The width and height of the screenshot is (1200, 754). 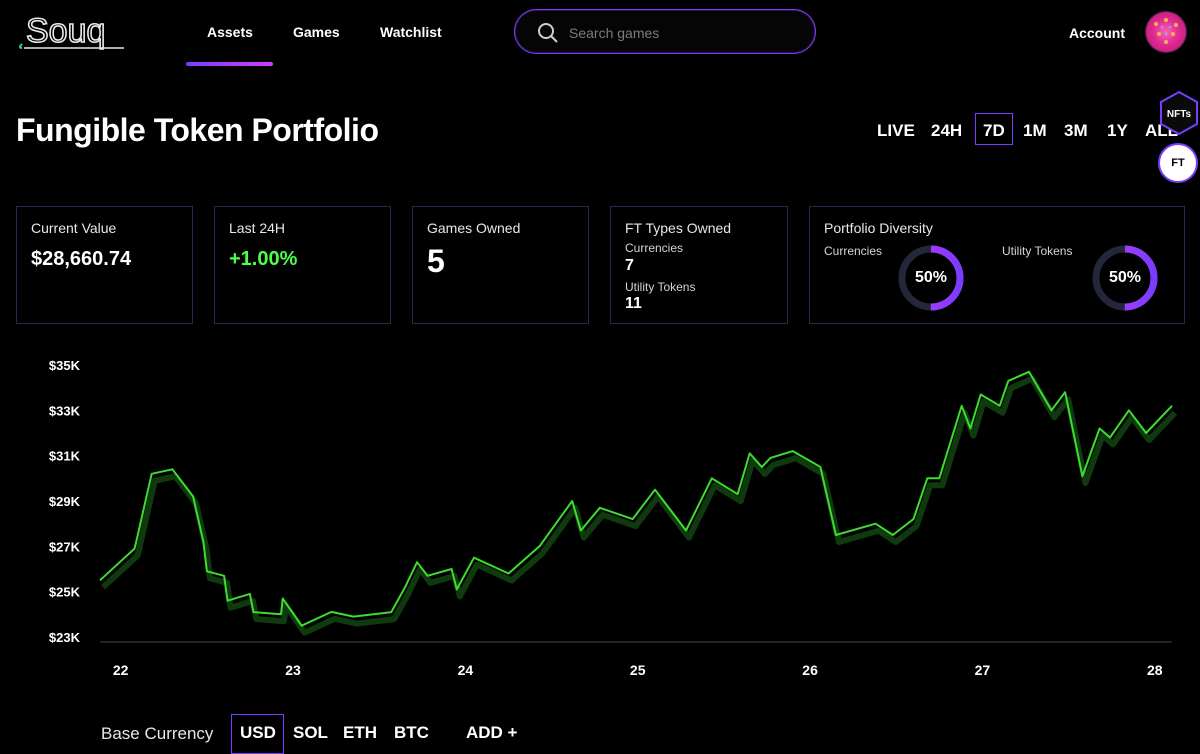 I want to click on x-tick-label: 25, so click(x=638, y=670).